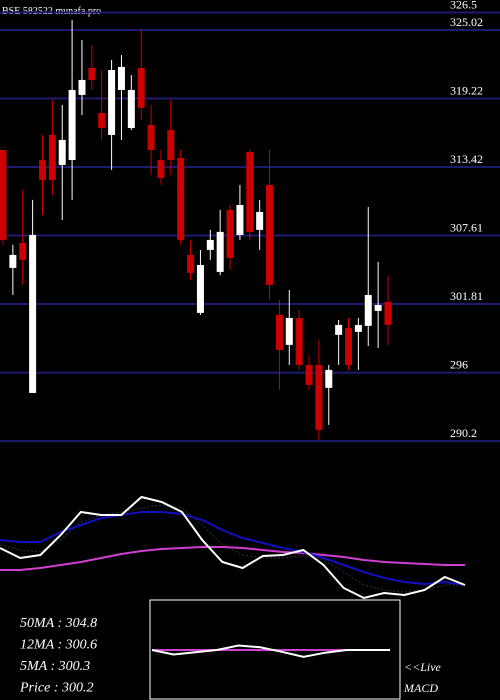 The width and height of the screenshot is (500, 700). I want to click on chart-title: BSE 582522 munafa.pro, so click(51, 11).